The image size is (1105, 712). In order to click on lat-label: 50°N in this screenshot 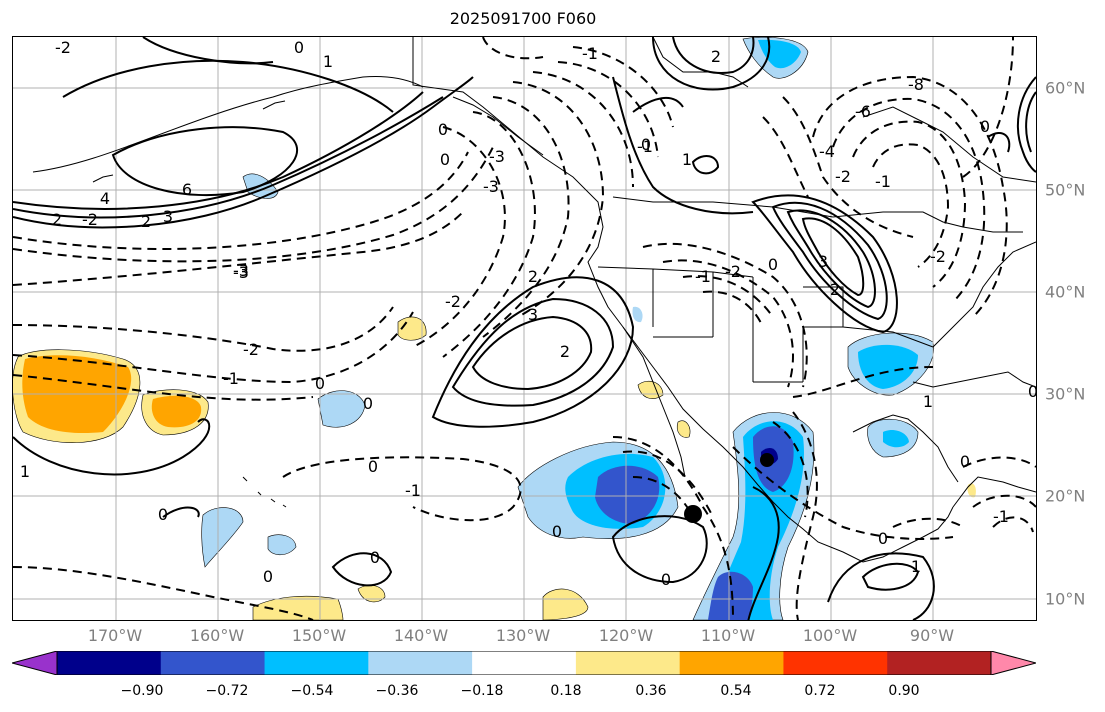, I will do `click(1065, 190)`.